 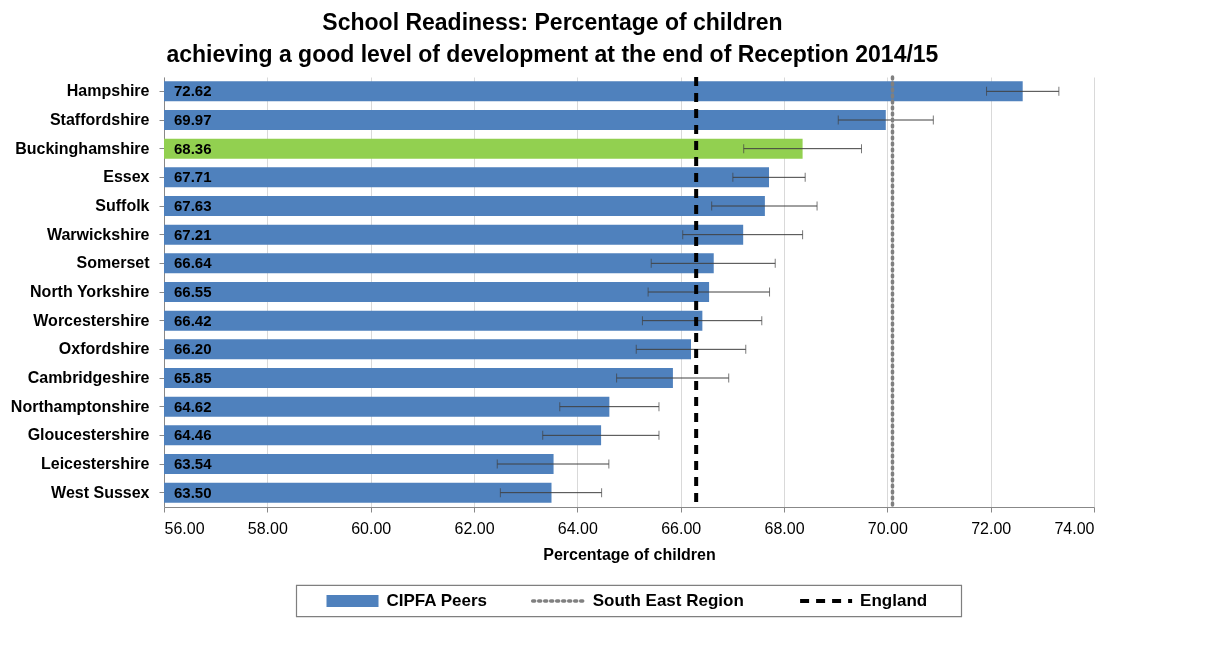 What do you see at coordinates (193, 148) in the screenshot?
I see `data-label: 68.36` at bounding box center [193, 148].